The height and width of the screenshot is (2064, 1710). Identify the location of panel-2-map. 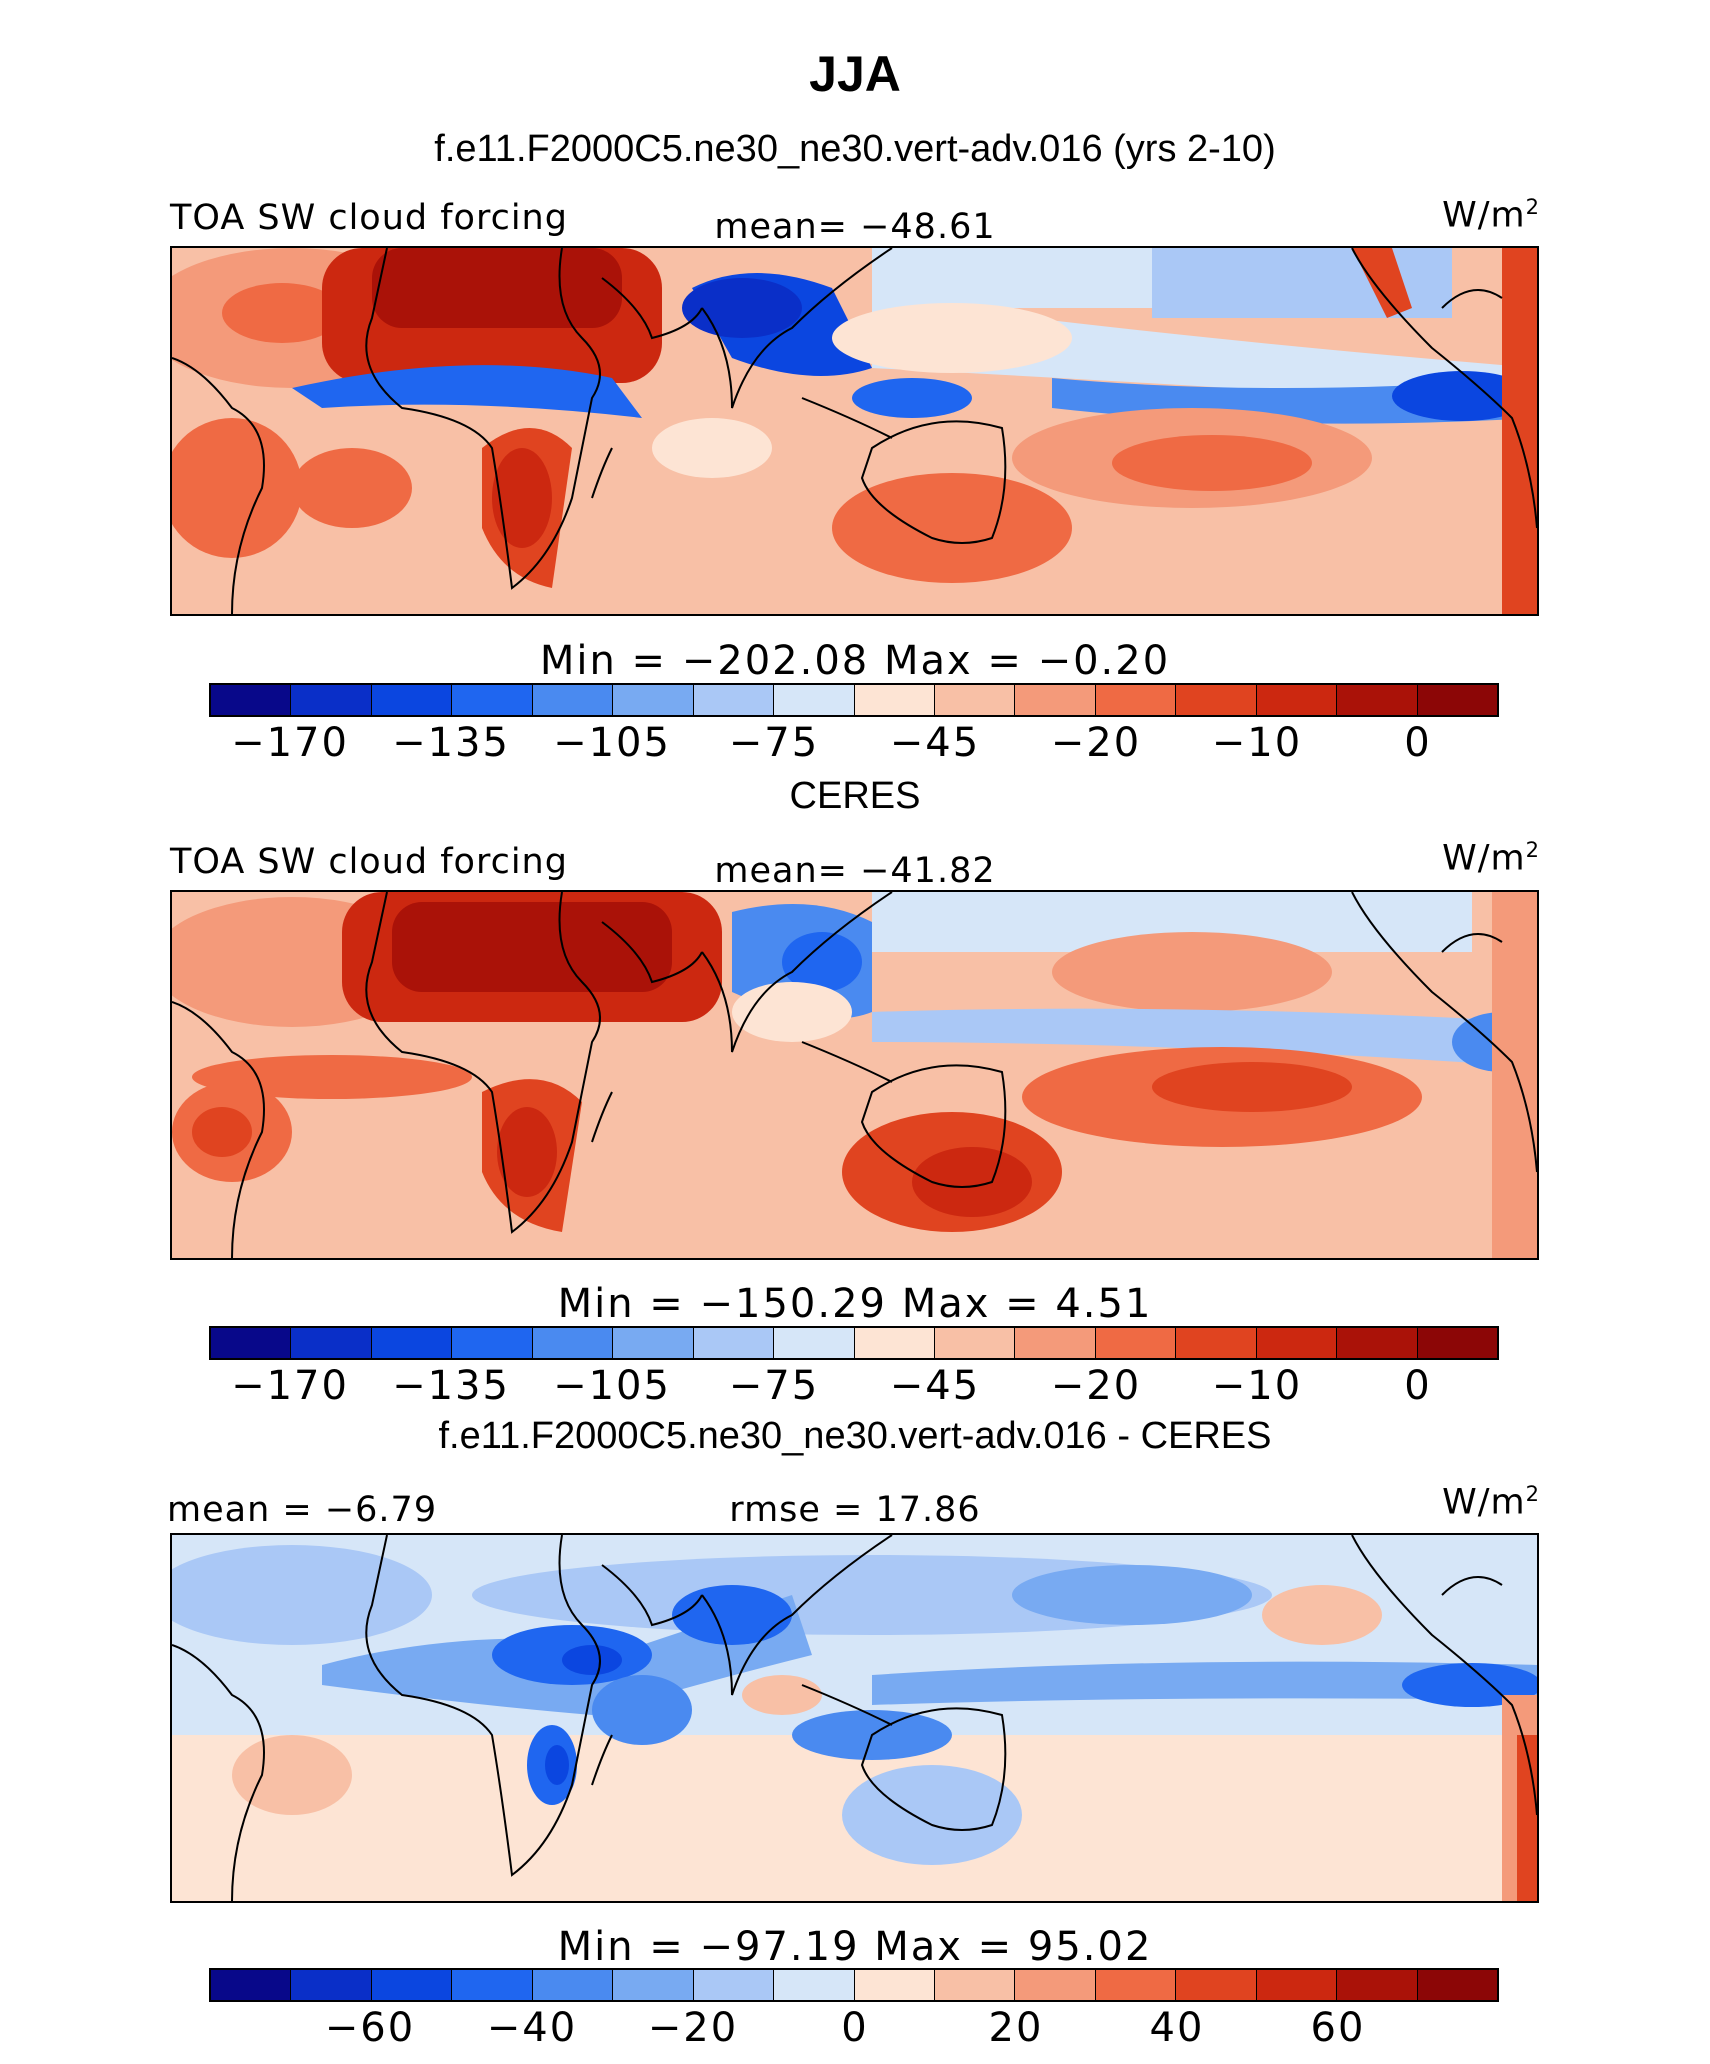
(854, 1075).